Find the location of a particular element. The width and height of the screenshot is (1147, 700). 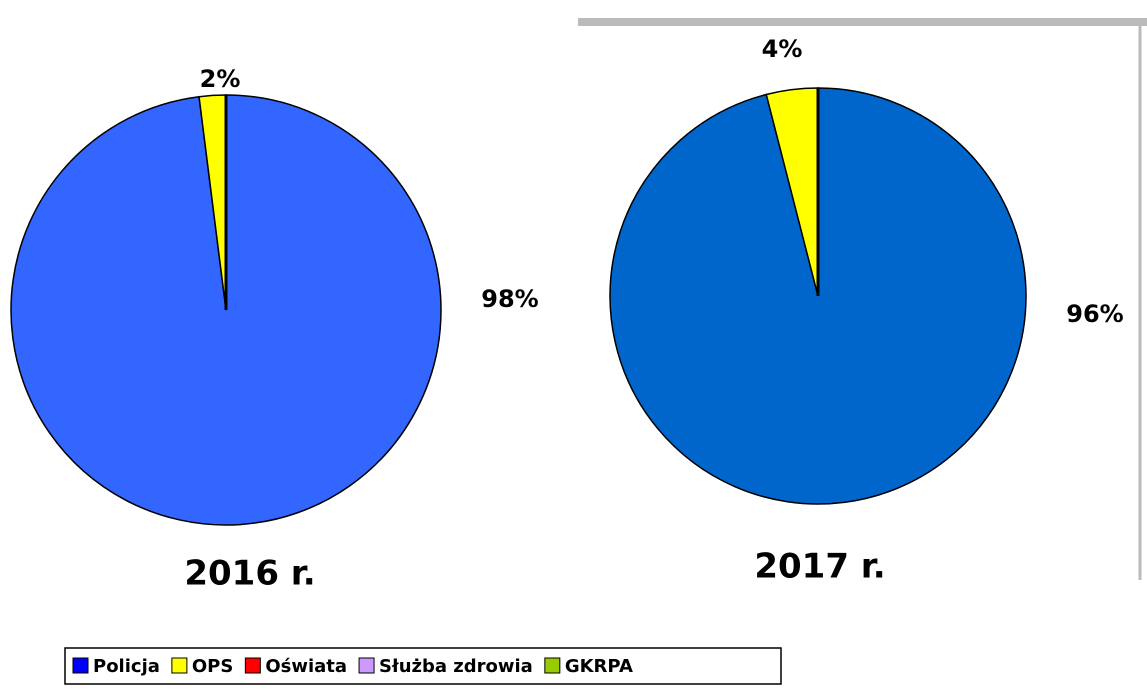

legend-label: Służba zdrowia is located at coordinates (456, 666).